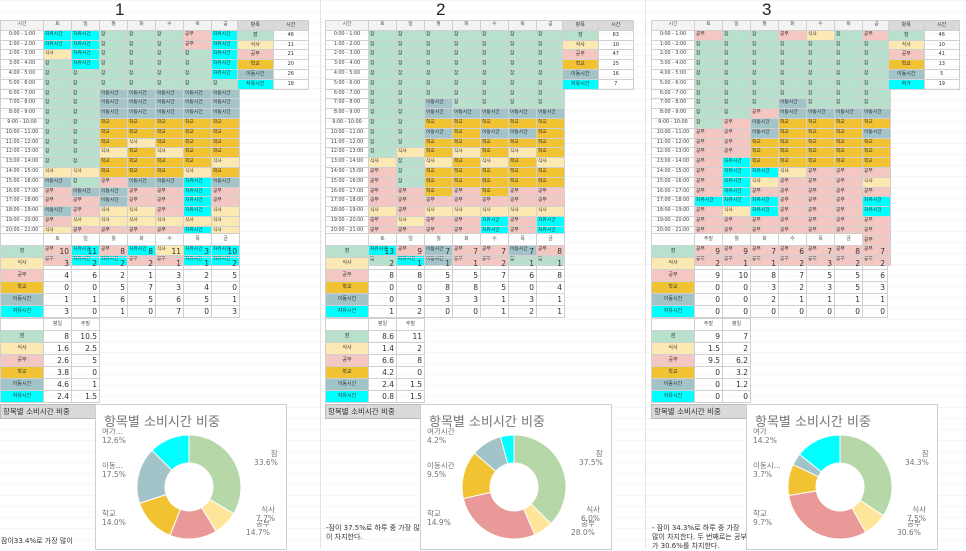  Describe the element at coordinates (410, 384) in the screenshot. I see `average-value: 1.5` at that location.